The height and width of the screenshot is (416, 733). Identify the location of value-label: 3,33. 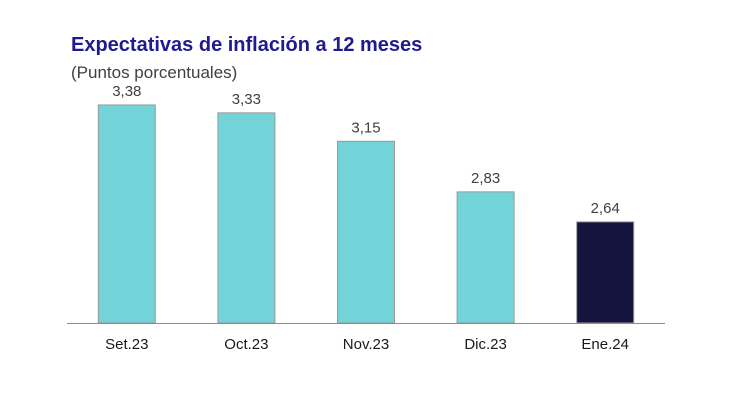
(246, 99).